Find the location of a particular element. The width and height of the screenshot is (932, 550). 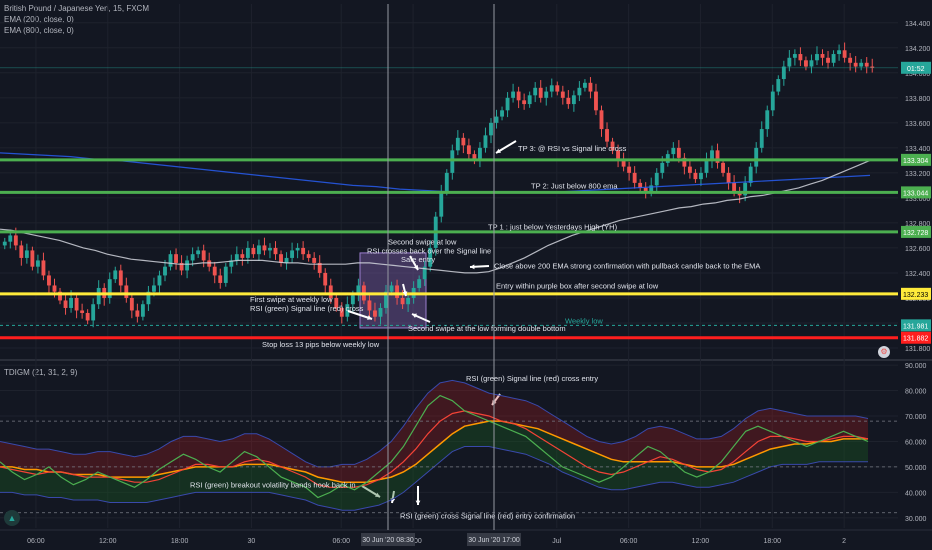

crosshair-time-tag is located at coordinates (494, 539).